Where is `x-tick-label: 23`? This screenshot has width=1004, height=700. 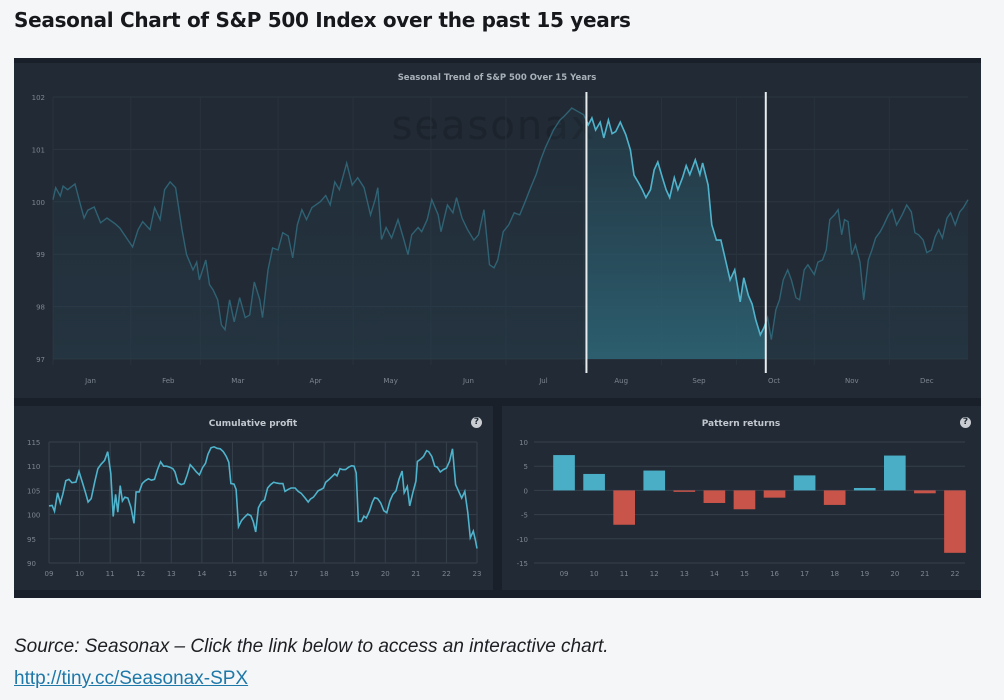
x-tick-label: 23 is located at coordinates (477, 574).